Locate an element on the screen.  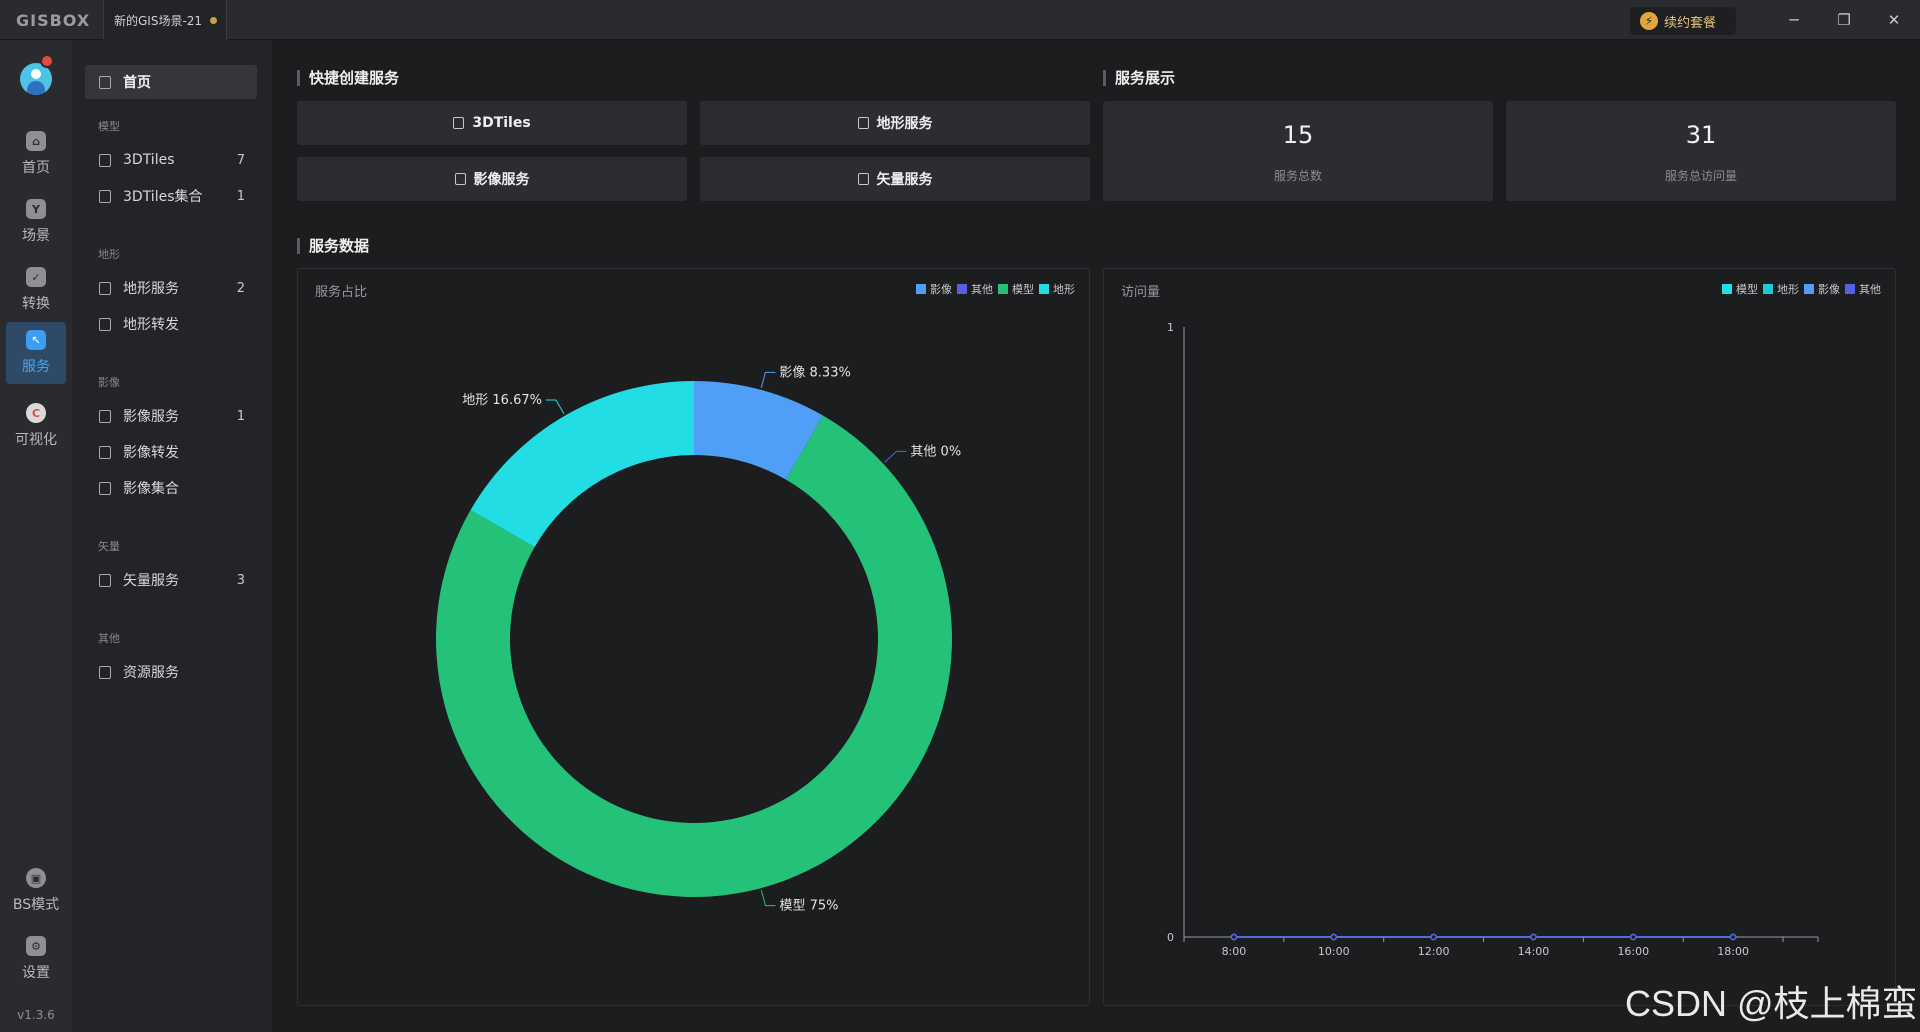
scene-tab: 新的GIS场景-21 is located at coordinates (165, 20).